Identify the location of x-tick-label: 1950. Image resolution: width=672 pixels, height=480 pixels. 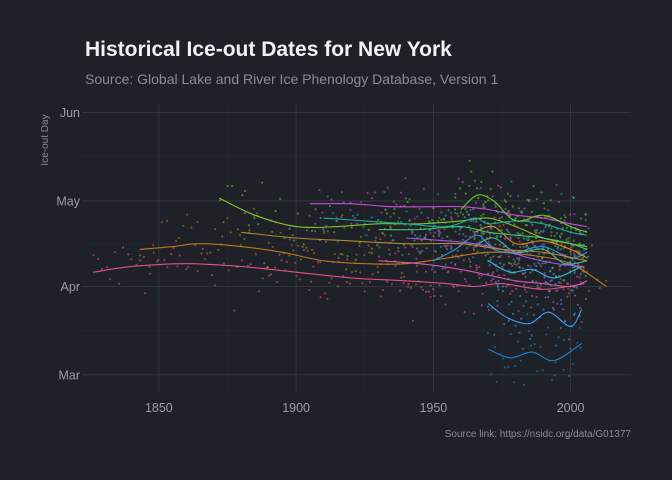
(433, 408).